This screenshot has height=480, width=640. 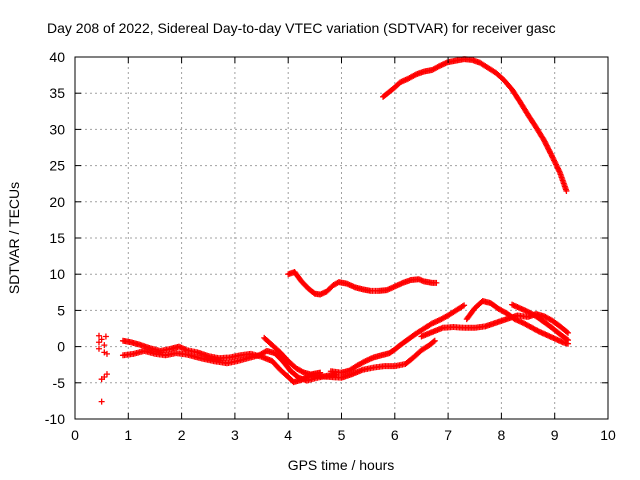 I want to click on y-axis-label: SDTVAR / TECUs, so click(x=14, y=238).